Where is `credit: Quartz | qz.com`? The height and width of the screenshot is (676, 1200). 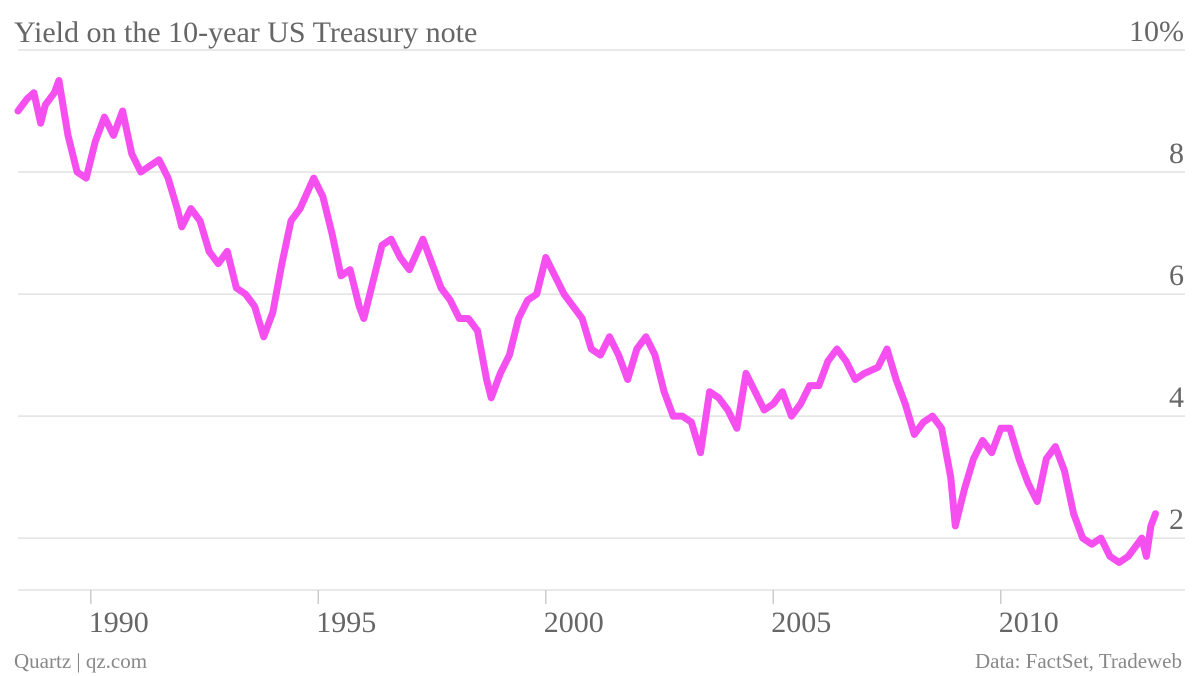
credit: Quartz | qz.com is located at coordinates (80, 661).